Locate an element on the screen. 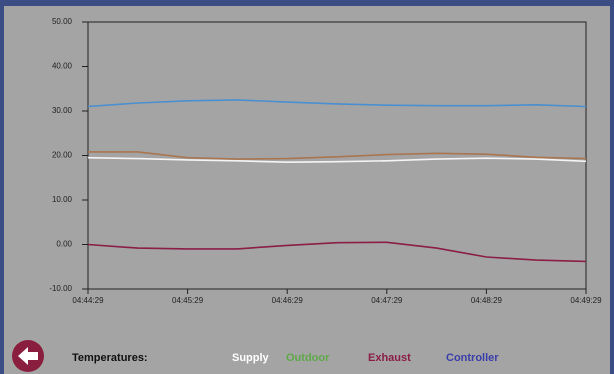  legend-title: Temperatures: is located at coordinates (110, 358).